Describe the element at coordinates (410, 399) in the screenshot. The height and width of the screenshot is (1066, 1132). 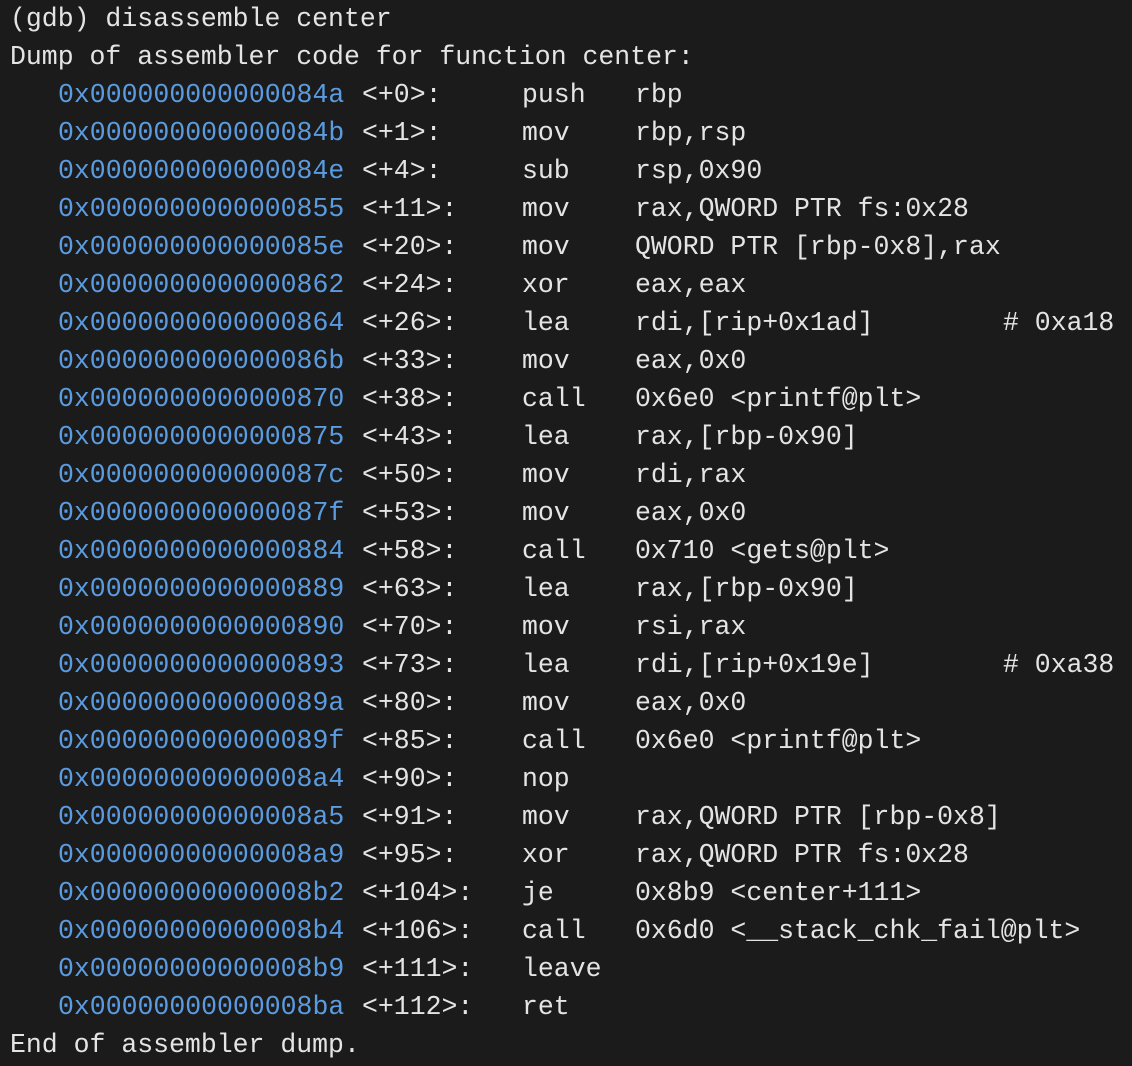
I see `offset: <+38>:` at that location.